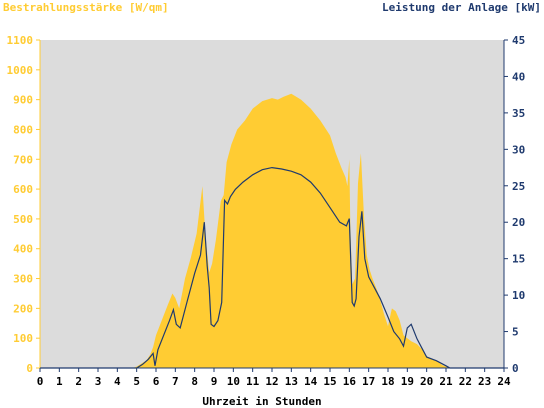 This screenshot has height=408, width=544. I want to click on x-tick-label: 6, so click(156, 381).